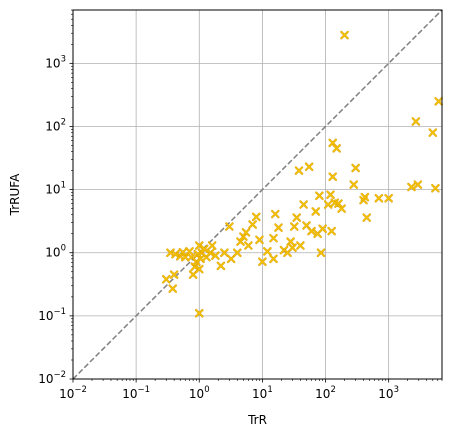  What do you see at coordinates (55, 125) in the screenshot?
I see `y-tick-label: 10²` at bounding box center [55, 125].